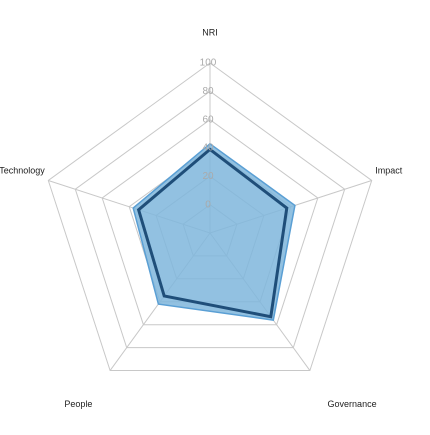 The height and width of the screenshot is (435, 430). What do you see at coordinates (208, 63) in the screenshot?
I see `tick-label: 100` at bounding box center [208, 63].